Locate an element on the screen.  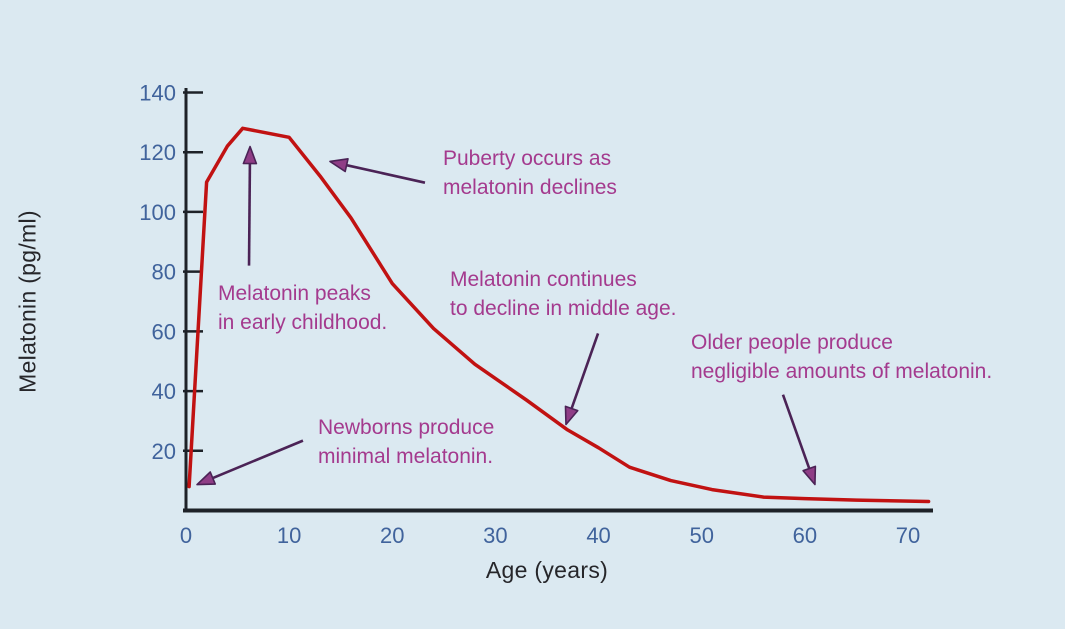
x-tick-label: 50 is located at coordinates (701, 535).